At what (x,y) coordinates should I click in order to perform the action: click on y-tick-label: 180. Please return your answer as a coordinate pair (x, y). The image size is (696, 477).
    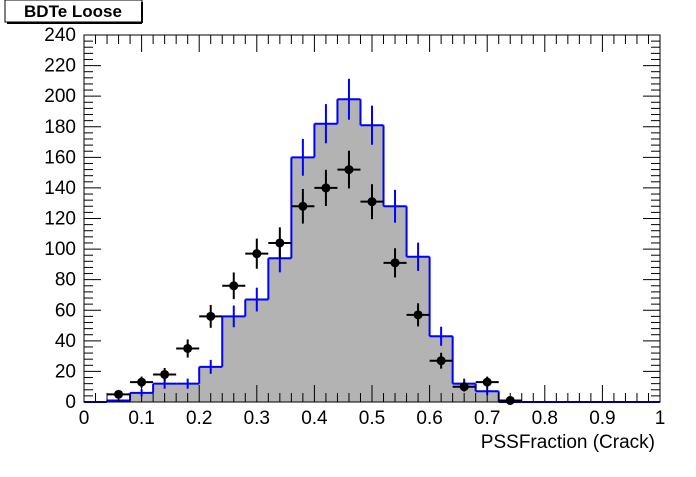
    Looking at the image, I should click on (60, 127).